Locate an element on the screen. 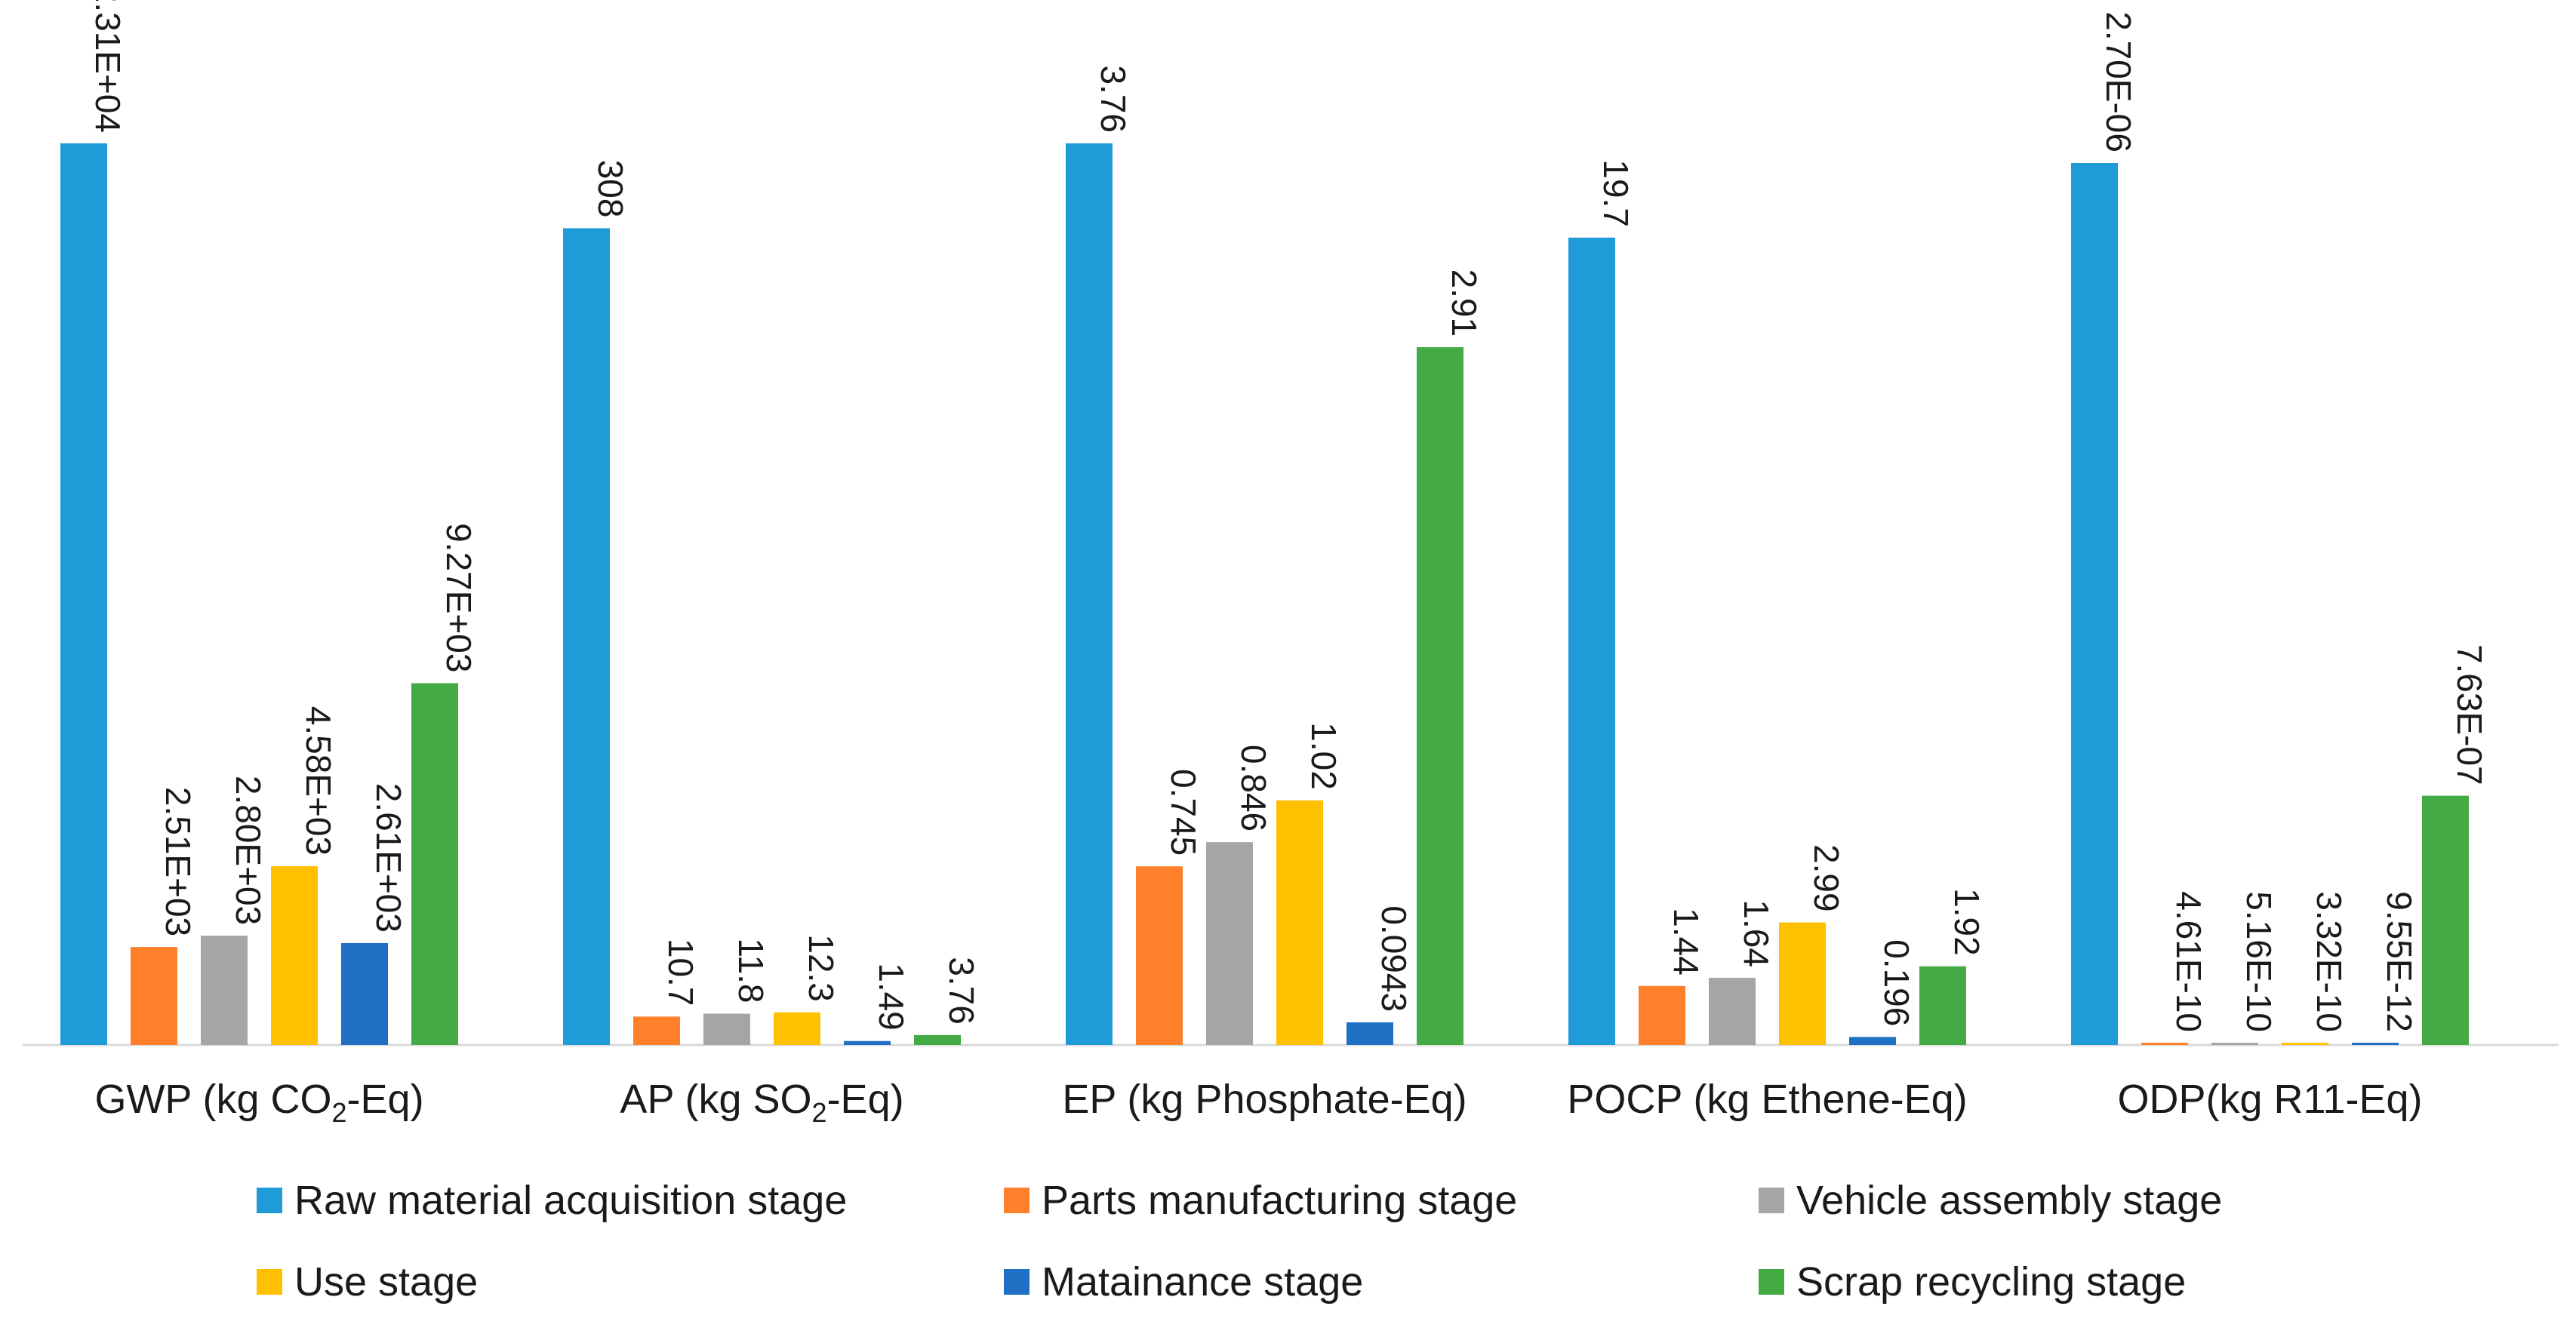 Image resolution: width=2576 pixels, height=1340 pixels. data-label: 1.02 is located at coordinates (1323, 756).